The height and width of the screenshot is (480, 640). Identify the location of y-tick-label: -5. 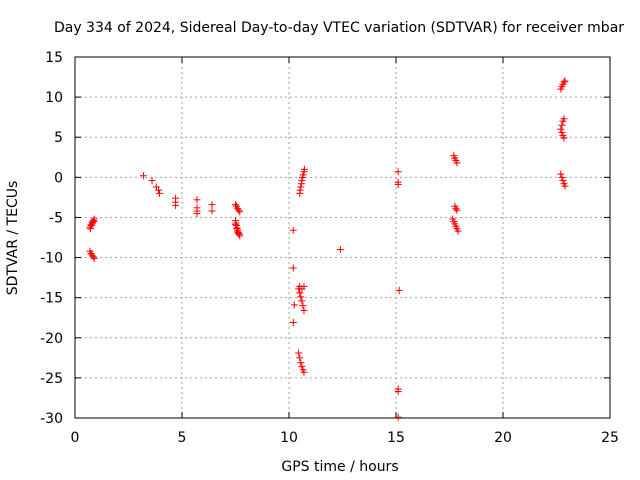
(56, 218).